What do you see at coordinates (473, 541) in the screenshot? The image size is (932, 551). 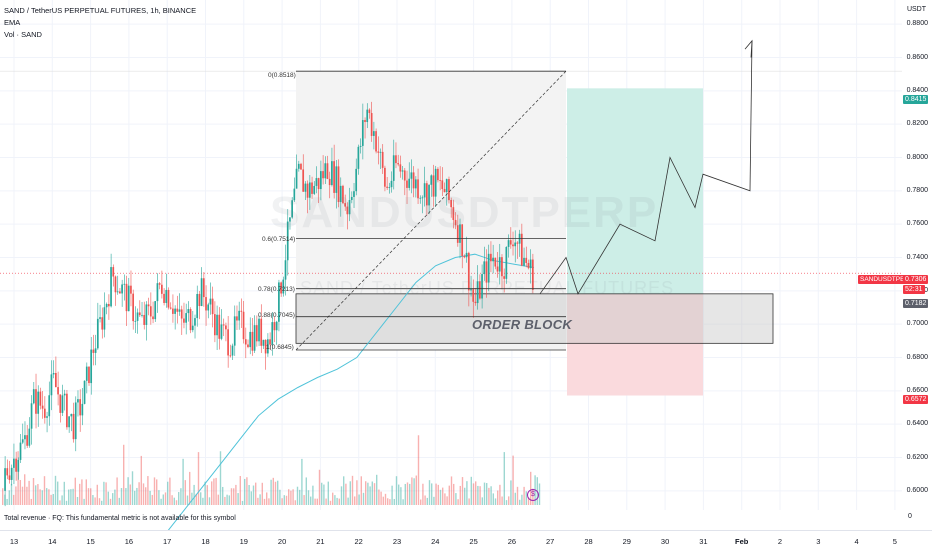 I see `time-tick-label: 25` at bounding box center [473, 541].